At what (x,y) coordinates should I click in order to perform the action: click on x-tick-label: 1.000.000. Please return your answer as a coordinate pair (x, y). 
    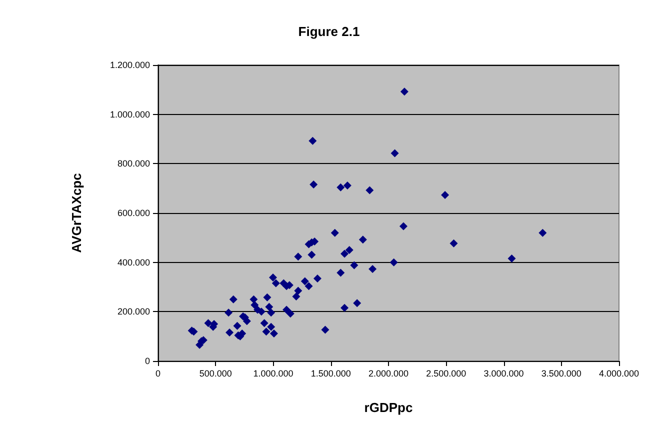
    Looking at the image, I should click on (273, 373).